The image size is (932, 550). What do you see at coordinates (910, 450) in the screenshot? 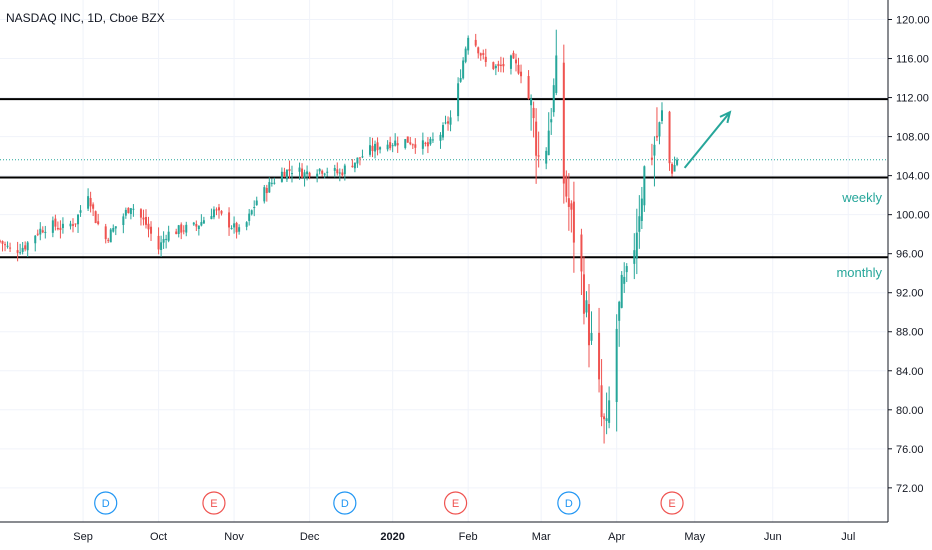
I see `y-tick-label: 76.00` at bounding box center [910, 450].